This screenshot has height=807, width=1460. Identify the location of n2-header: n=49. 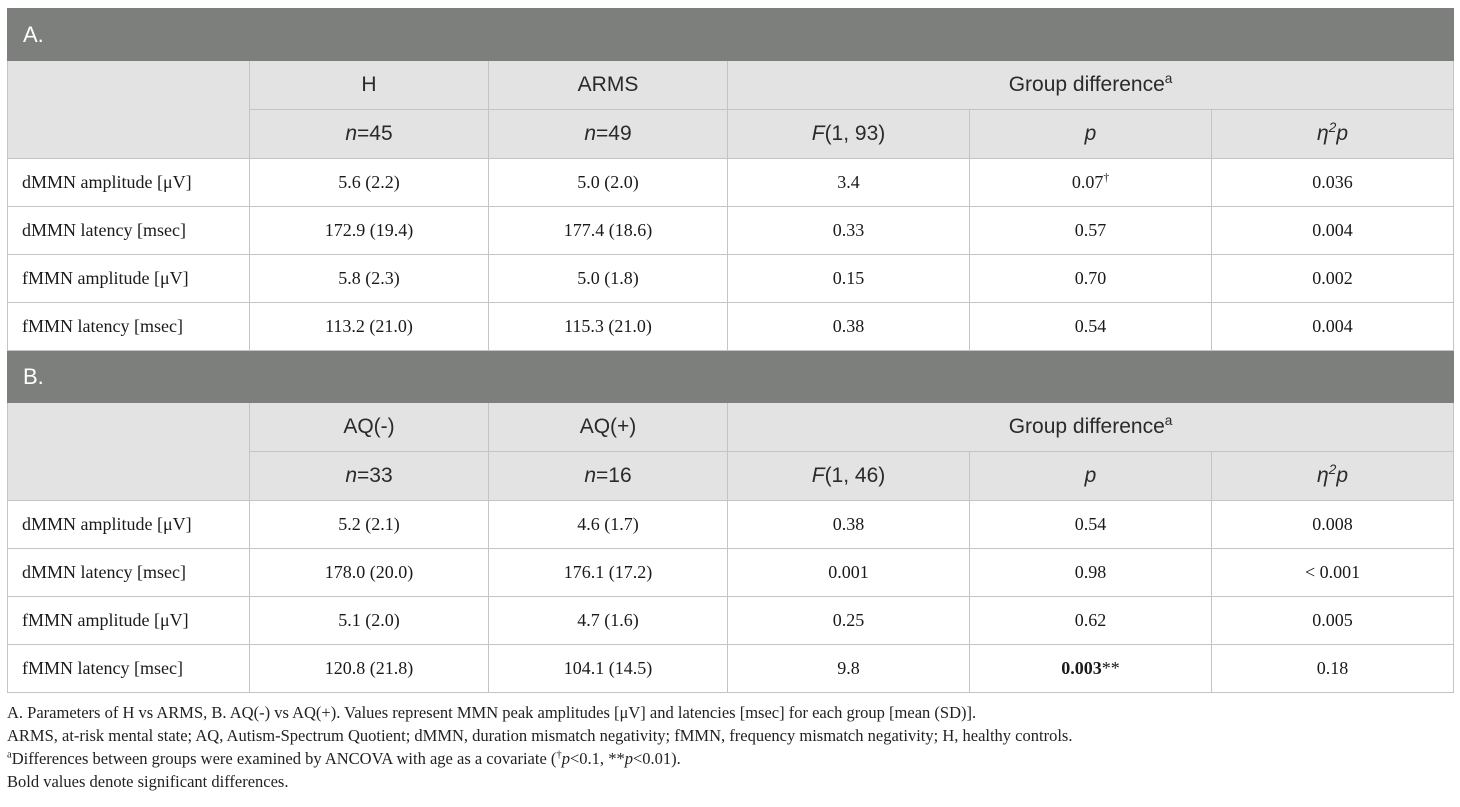
(608, 134).